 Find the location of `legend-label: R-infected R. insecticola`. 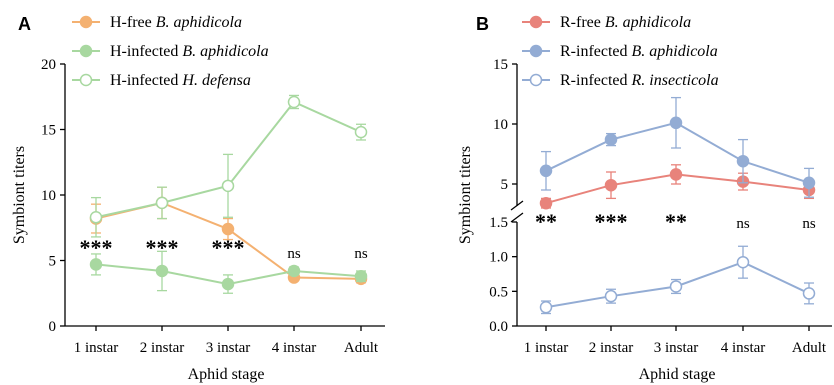

legend-label: R-infected R. insecticola is located at coordinates (639, 80).